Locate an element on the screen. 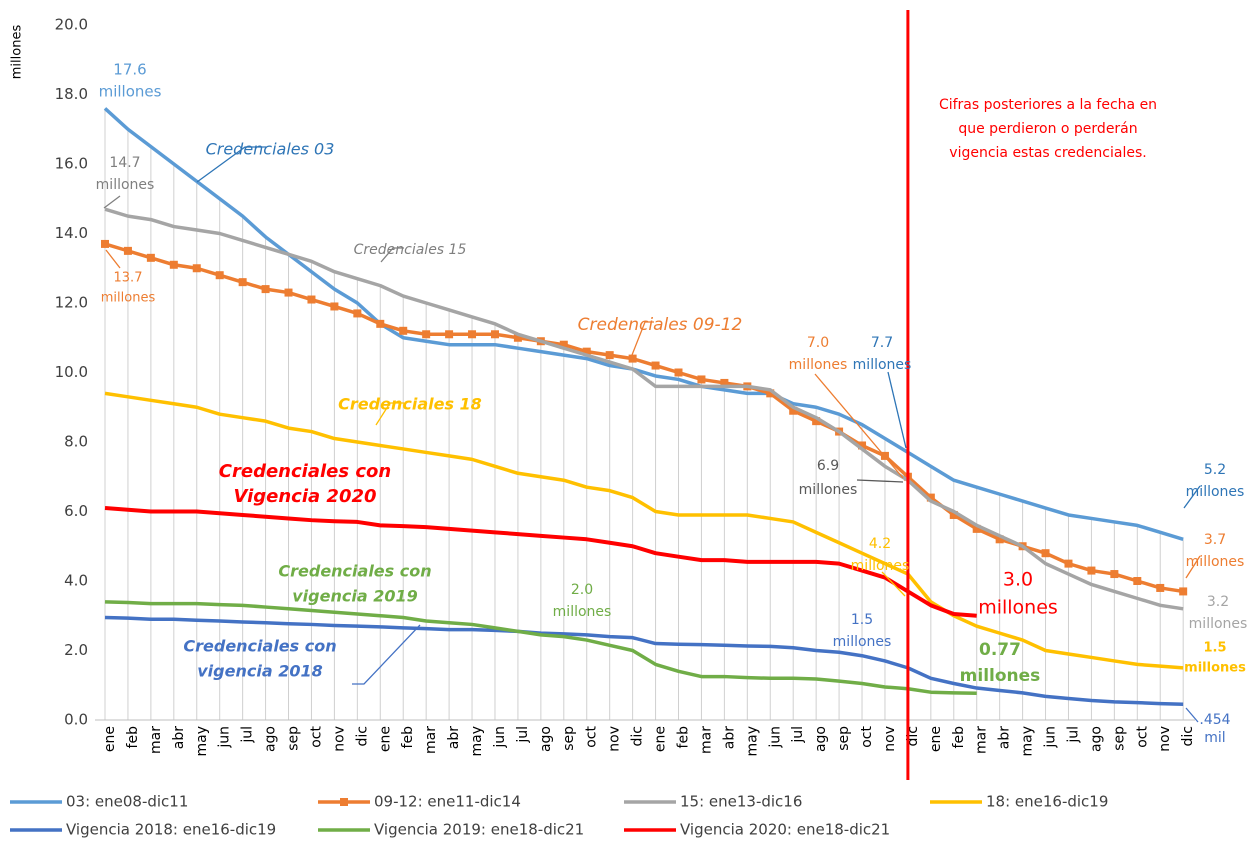 The height and width of the screenshot is (849, 1247). annotation: 1.5 is located at coordinates (1214, 648).